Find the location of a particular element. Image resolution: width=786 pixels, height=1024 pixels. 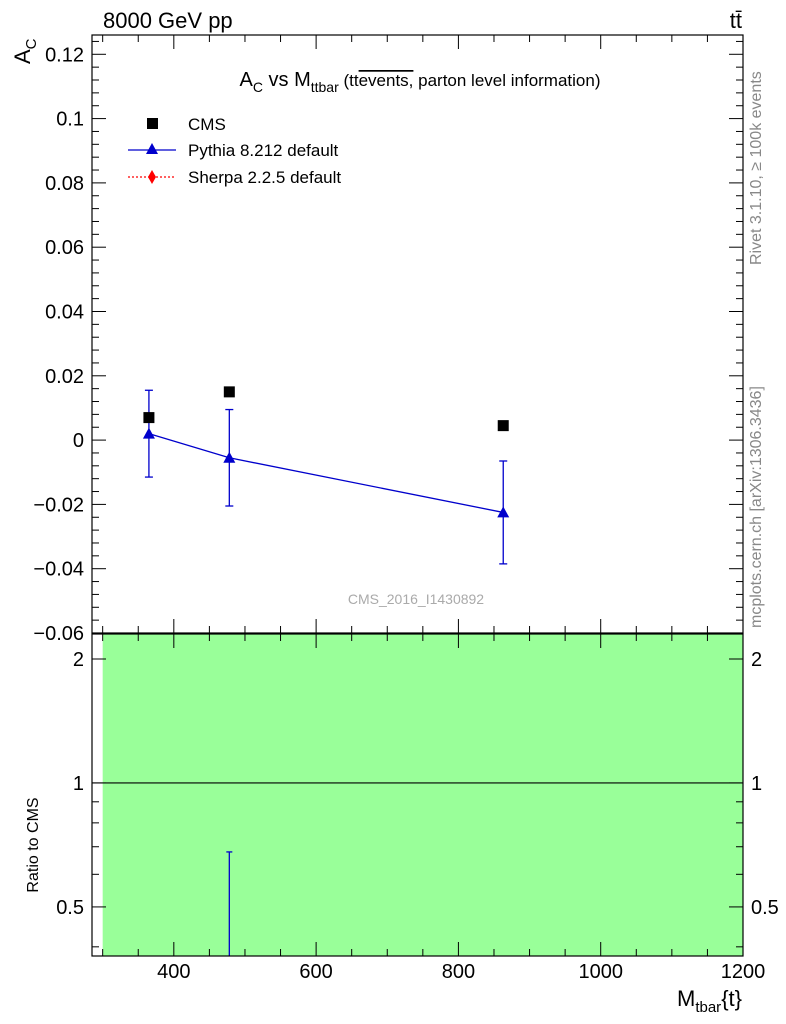

ratio-ytick-label: 1 is located at coordinates (78, 784).